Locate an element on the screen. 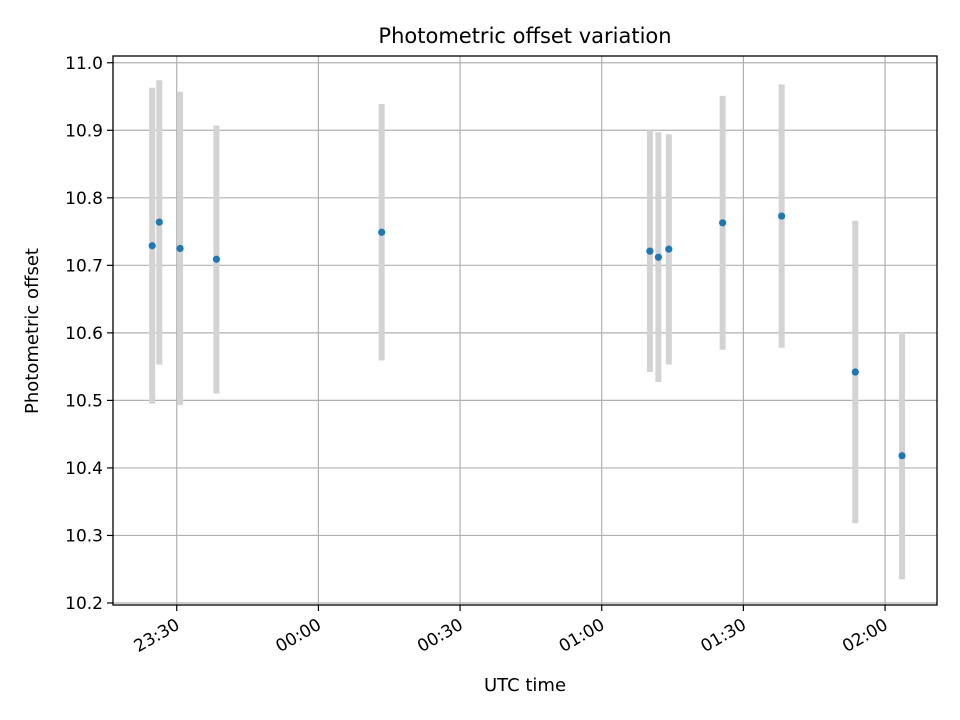  chart-title: Photometric offset variation is located at coordinates (524, 36).